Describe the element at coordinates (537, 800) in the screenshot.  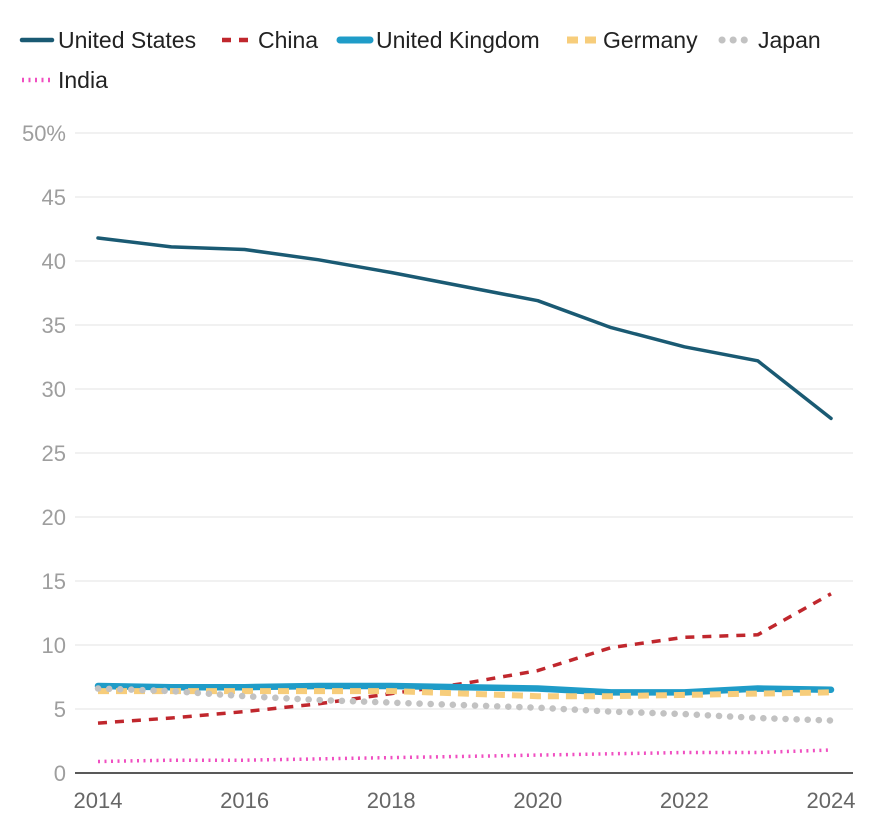
I see `x-tick-label: 2020` at that location.